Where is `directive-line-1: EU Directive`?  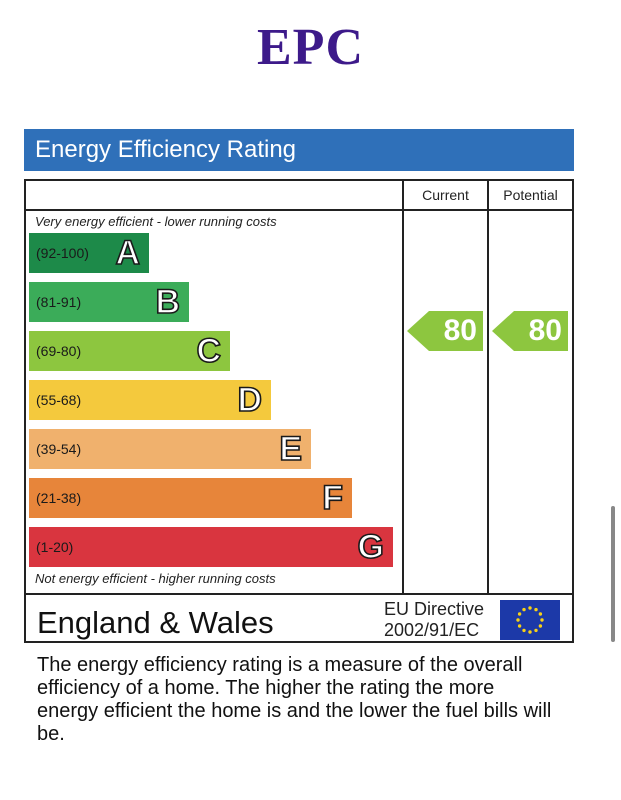
directive-line-1: EU Directive is located at coordinates (434, 609).